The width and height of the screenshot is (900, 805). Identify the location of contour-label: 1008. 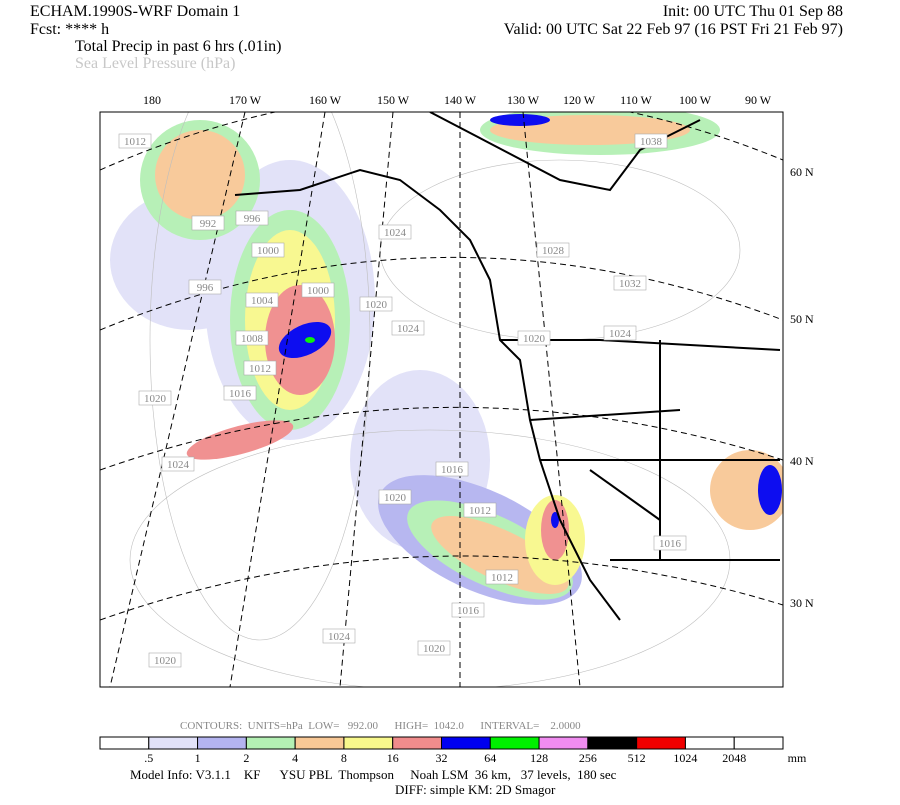
(252, 339).